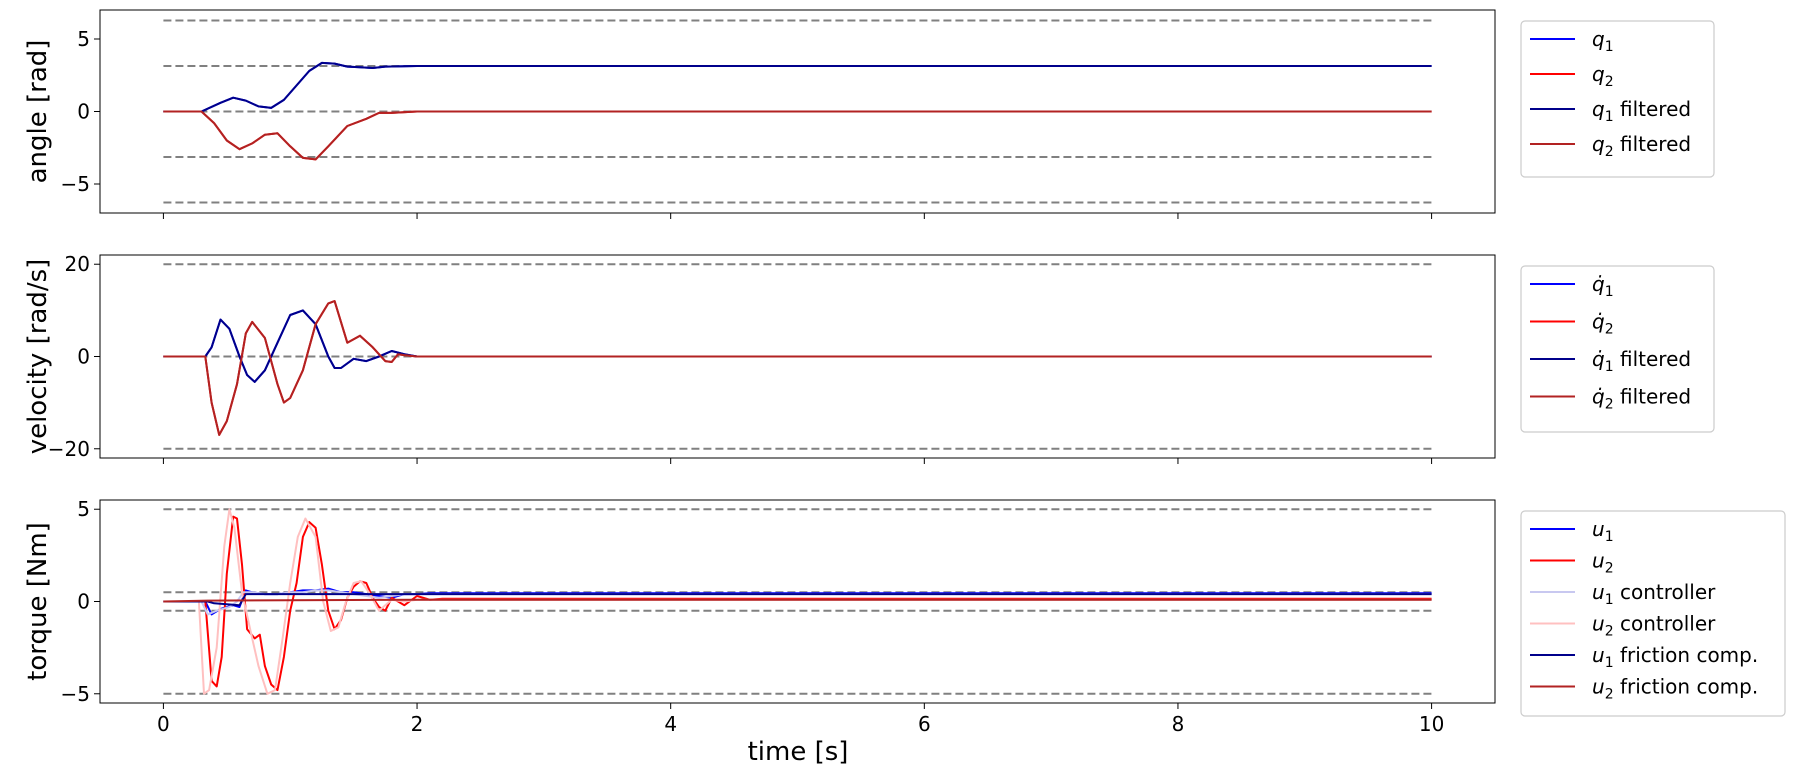 Image resolution: width=1795 pixels, height=776 pixels. I want to click on legend-label: u2 controller, so click(1654, 626).